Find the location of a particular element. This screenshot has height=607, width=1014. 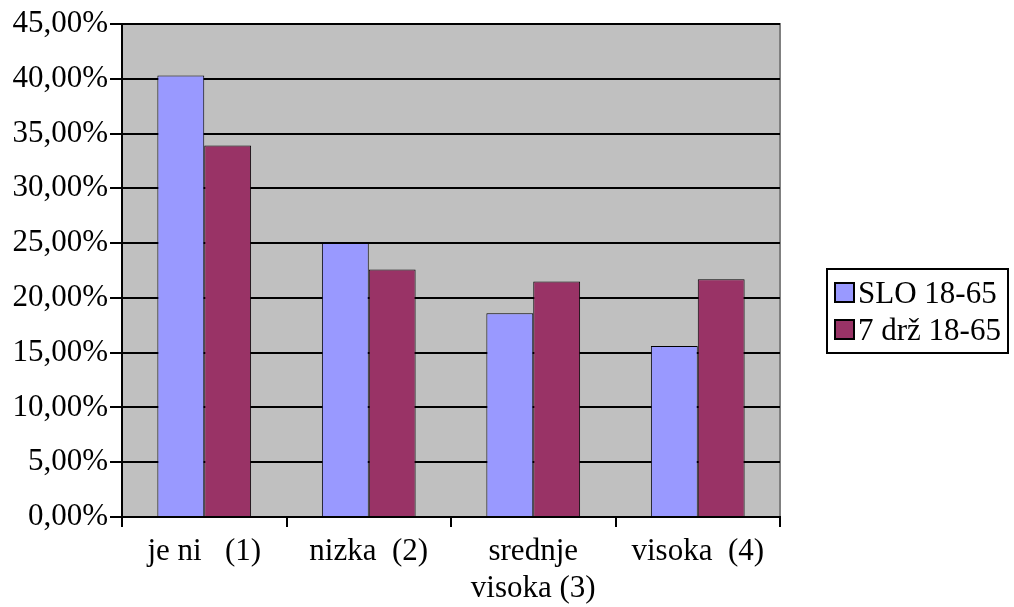

y-tick-label: 10,00% is located at coordinates (60, 405).